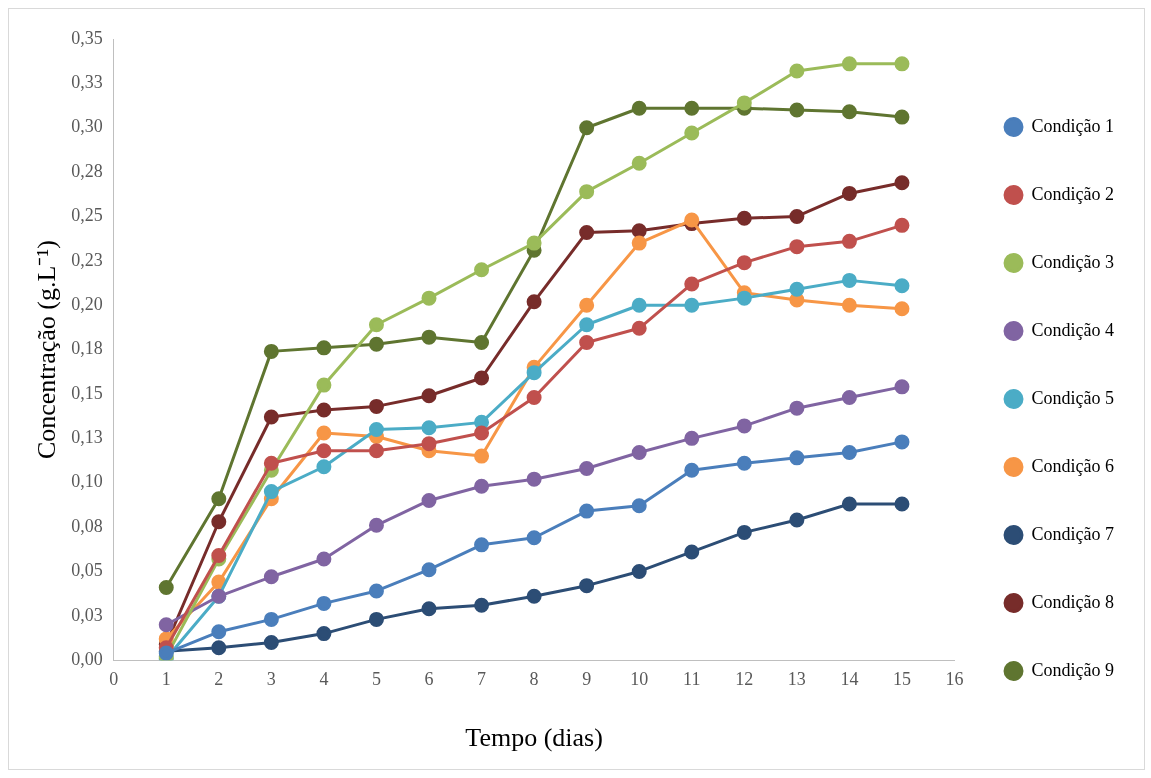 The image size is (1151, 778). I want to click on x-tick-label: 15, so click(901, 678).